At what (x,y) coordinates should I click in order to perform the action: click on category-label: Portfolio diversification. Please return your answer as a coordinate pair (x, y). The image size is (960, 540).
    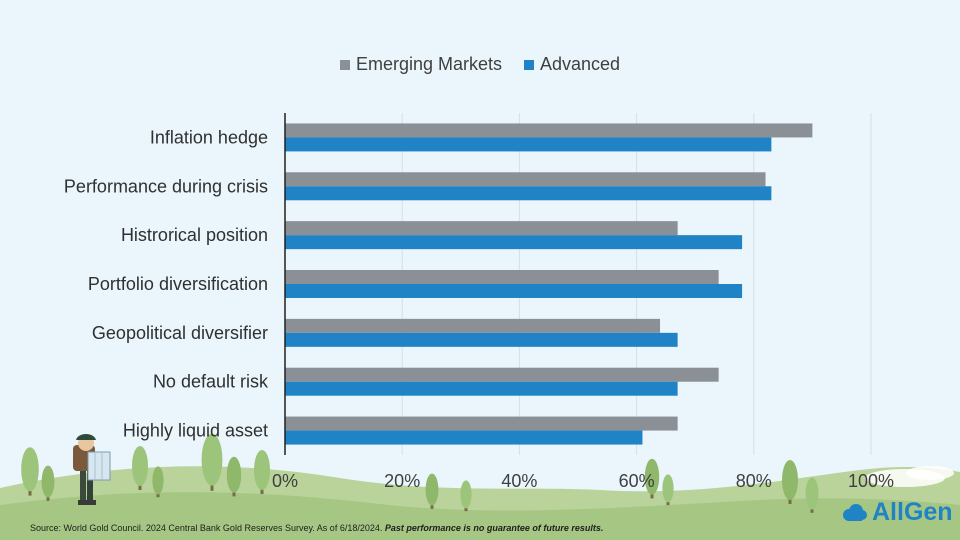
    Looking at the image, I should click on (178, 284).